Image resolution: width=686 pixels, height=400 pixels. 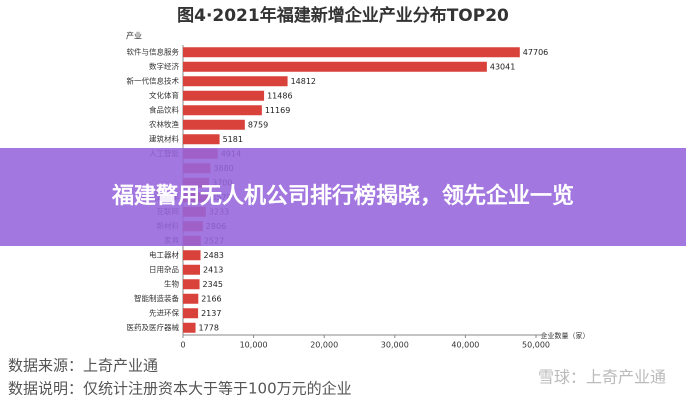 What do you see at coordinates (164, 95) in the screenshot?
I see `y-tick-label: 文化体育` at bounding box center [164, 95].